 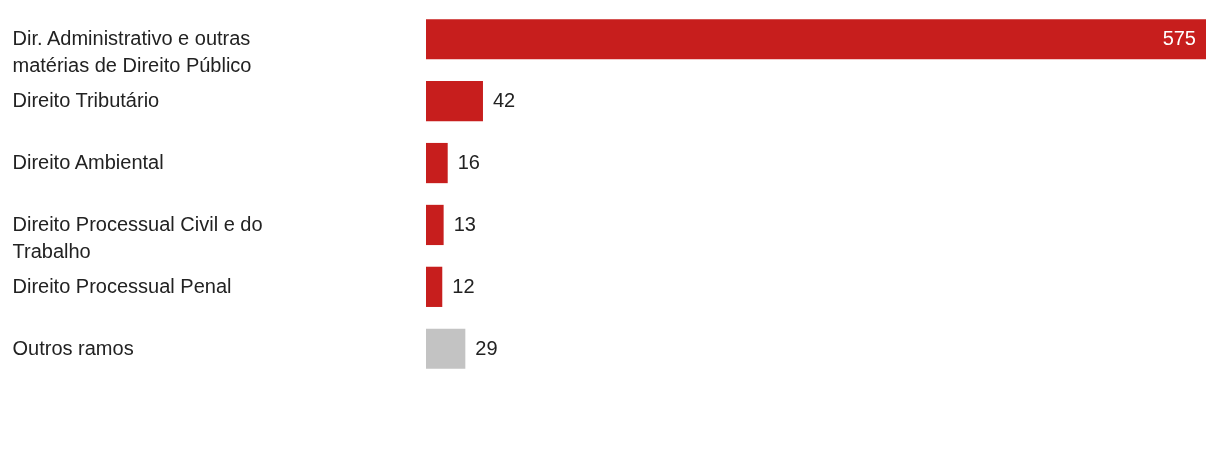 What do you see at coordinates (486, 347) in the screenshot?
I see `data-label: 29` at bounding box center [486, 347].